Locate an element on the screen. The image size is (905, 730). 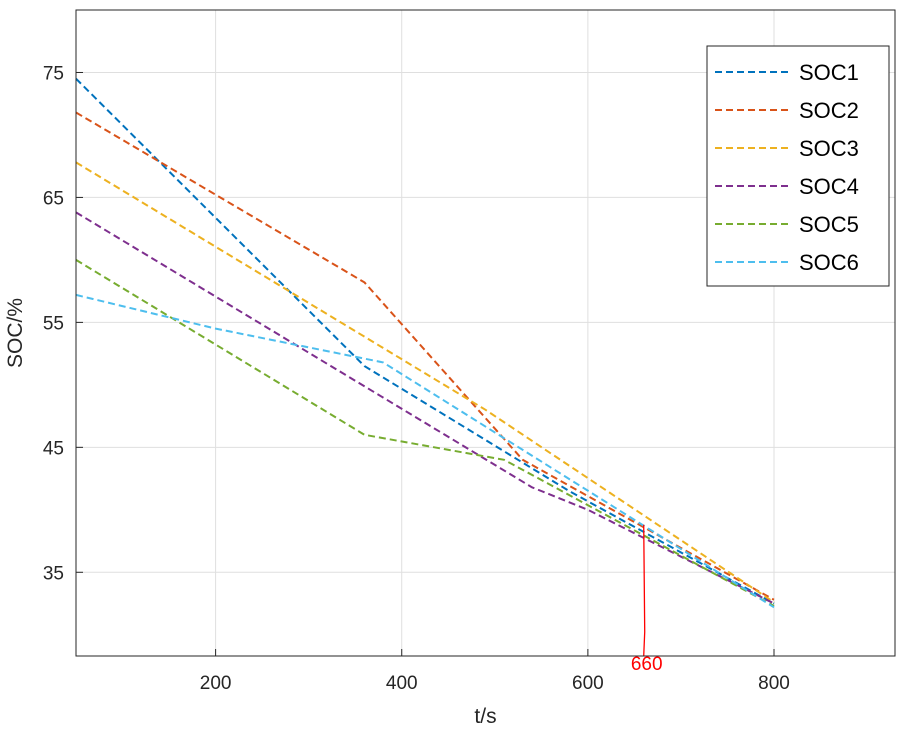
x-axis-label: t/s is located at coordinates (485, 716).